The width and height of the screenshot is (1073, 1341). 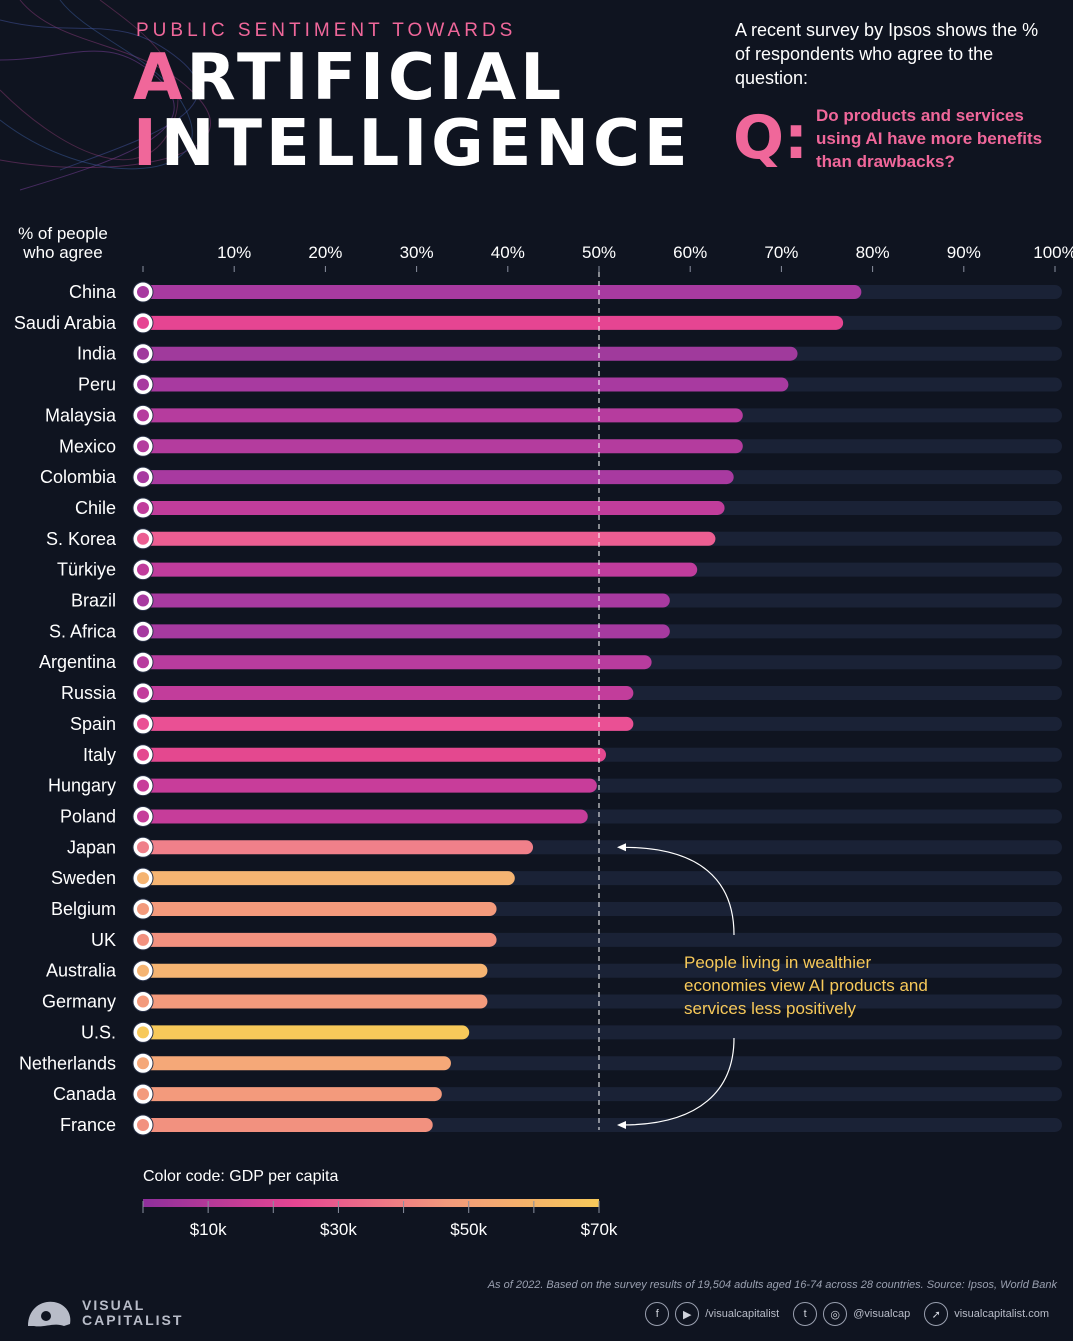 I want to click on brand-mark-icon, so click(x=49, y=1314).